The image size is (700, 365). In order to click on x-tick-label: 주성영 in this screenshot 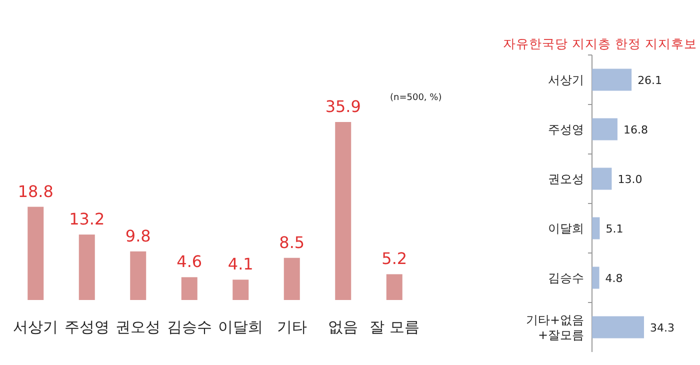, I will do `click(87, 327)`.